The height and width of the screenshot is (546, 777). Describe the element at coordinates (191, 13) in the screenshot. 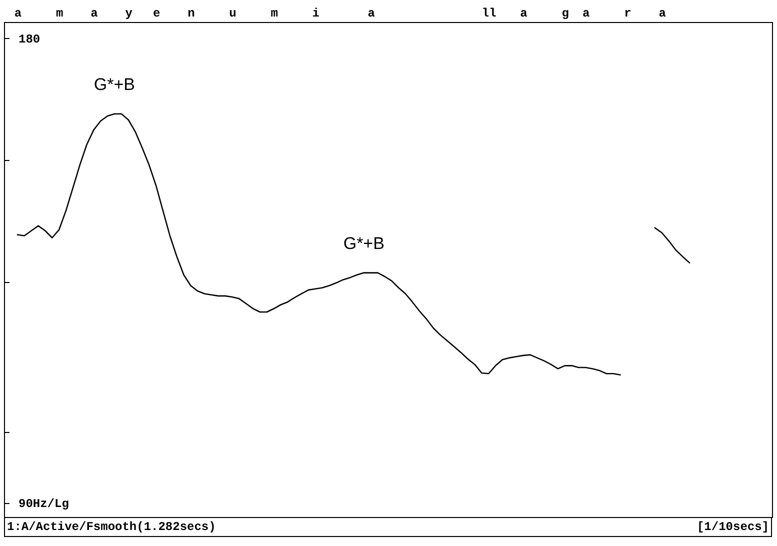

I see `x-tick-label: n` at that location.